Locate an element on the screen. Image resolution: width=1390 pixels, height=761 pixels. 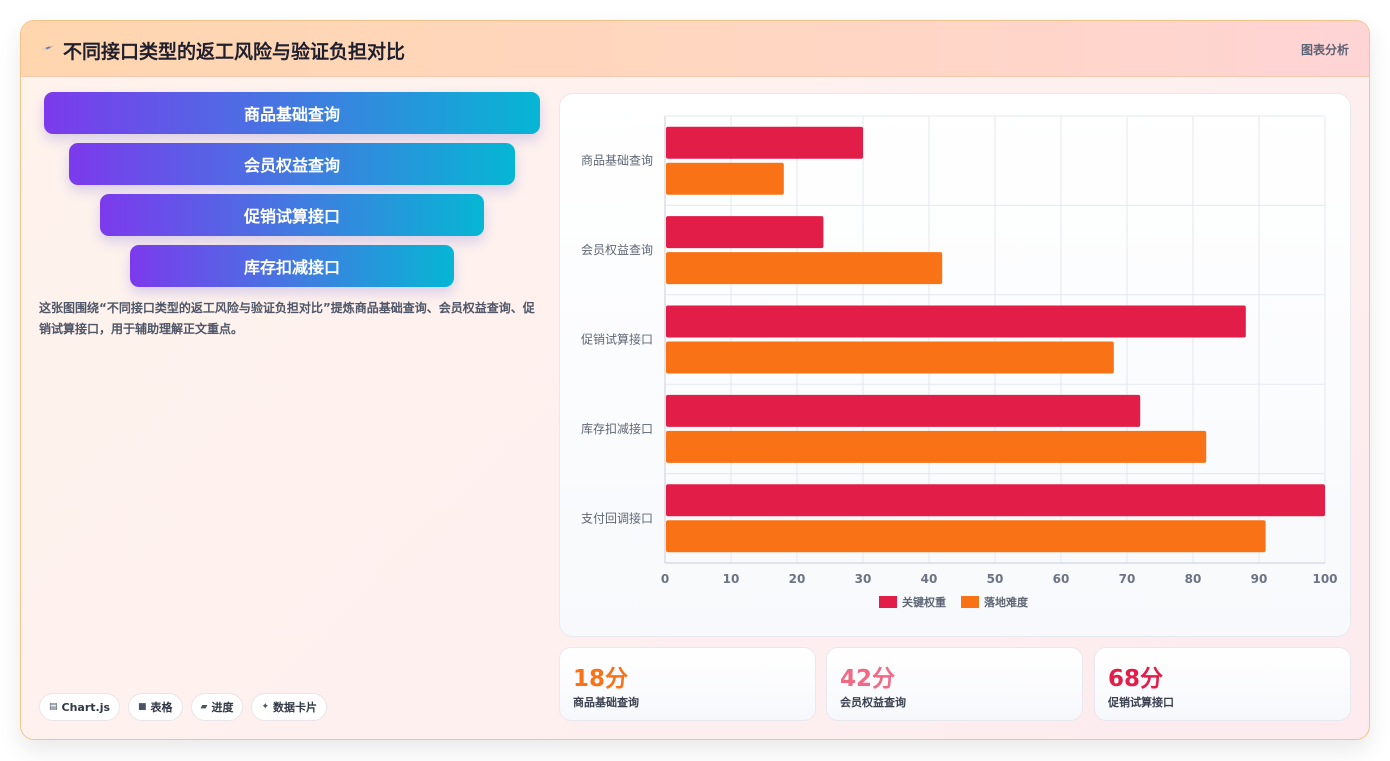
card-header: 不同接口类型的返工风险与验证负担对比 图表分析 is located at coordinates (695, 49).